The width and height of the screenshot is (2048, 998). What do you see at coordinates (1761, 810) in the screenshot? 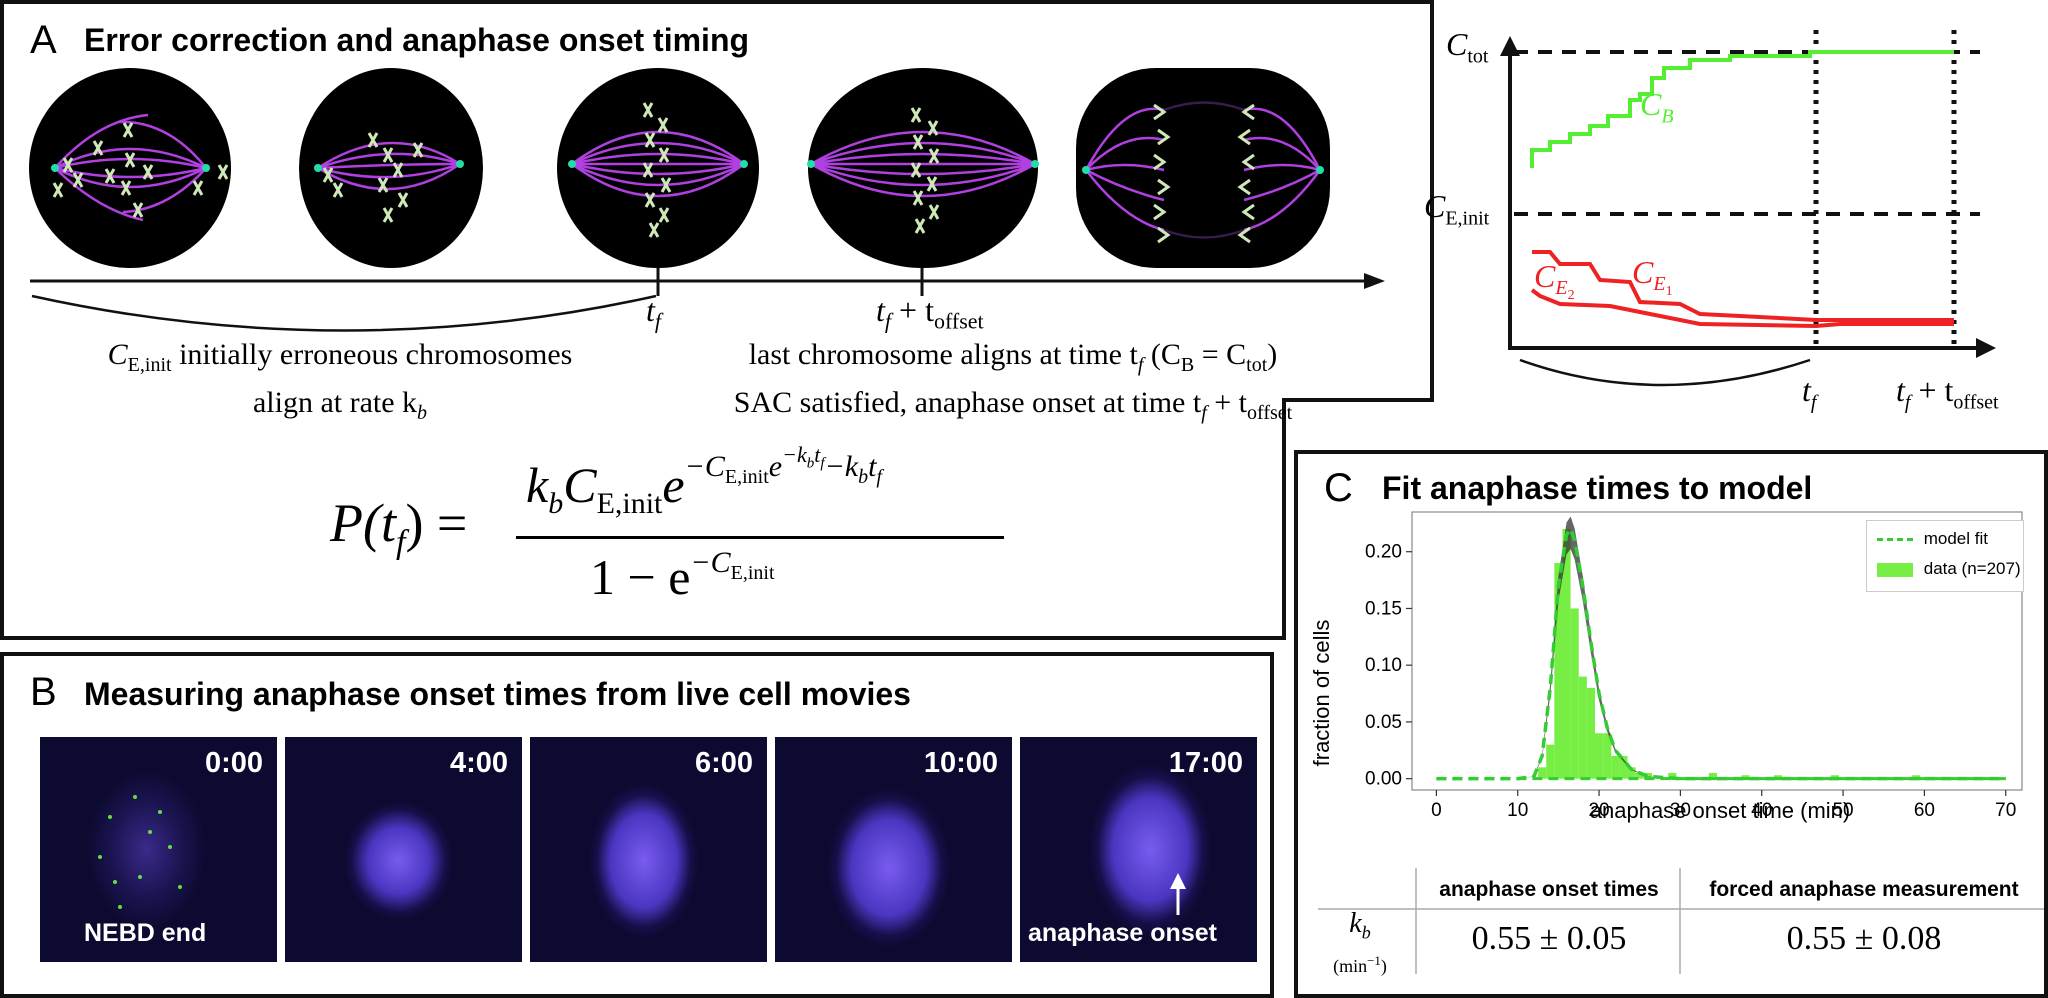
I see `x-tick-label: 40` at bounding box center [1761, 810].